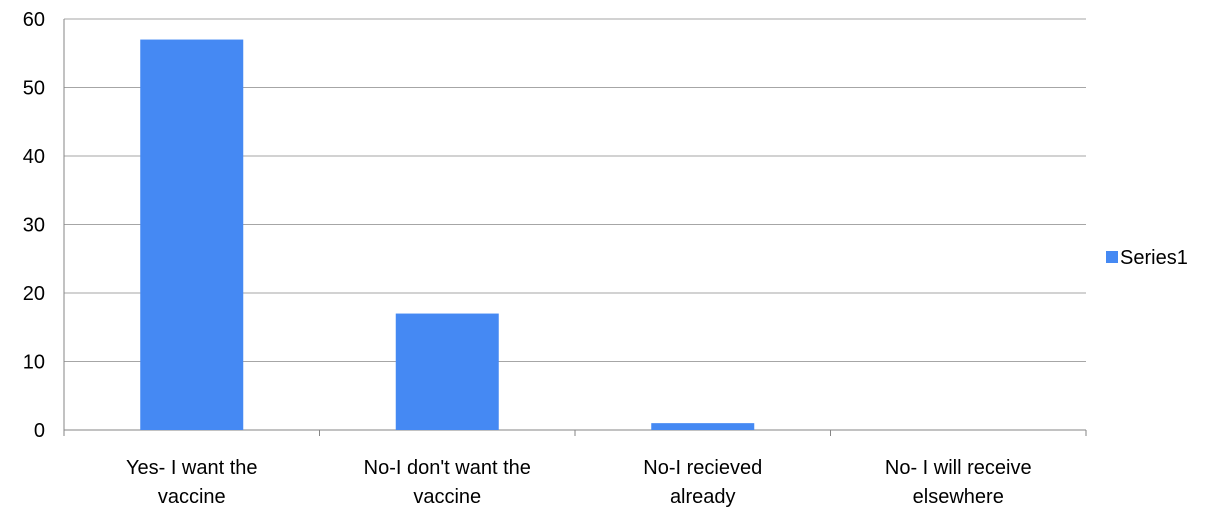 Image resolution: width=1226 pixels, height=510 pixels. I want to click on y-tick-label: 30, so click(34, 226).